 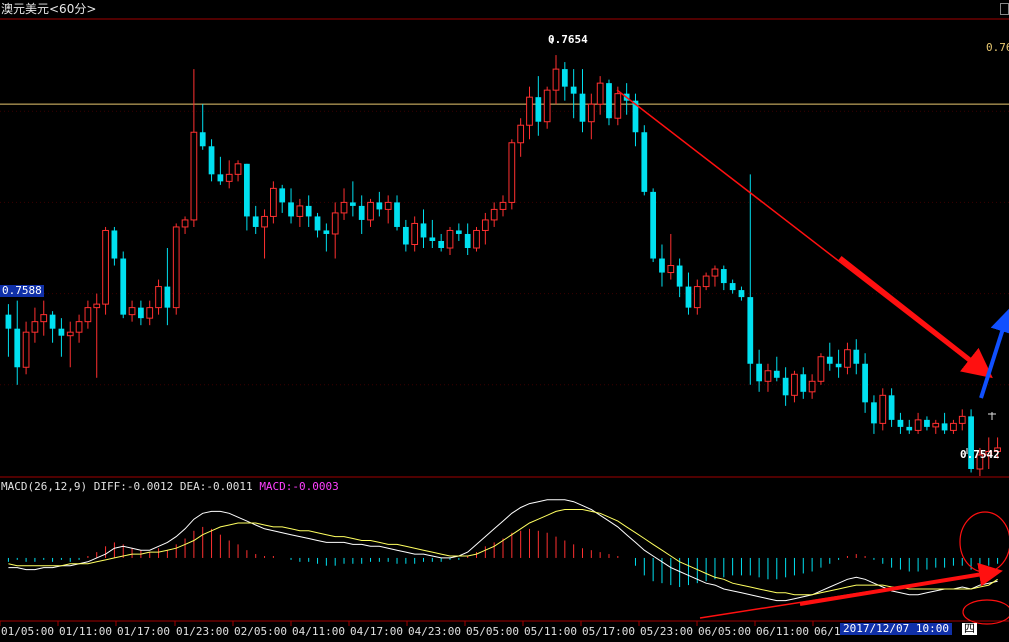 What do you see at coordinates (260, 631) in the screenshot?
I see `x-tick-label: 02/05:00` at bounding box center [260, 631].